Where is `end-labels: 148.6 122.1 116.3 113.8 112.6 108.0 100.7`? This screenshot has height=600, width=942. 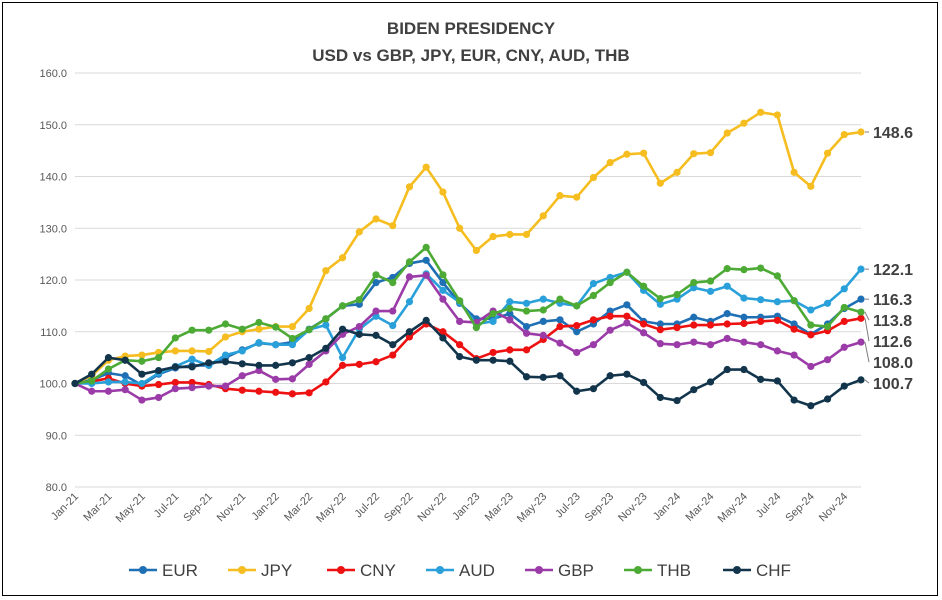 end-labels: 148.6 122.1 116.3 113.8 112.6 108.0 100.7 is located at coordinates (888, 259).